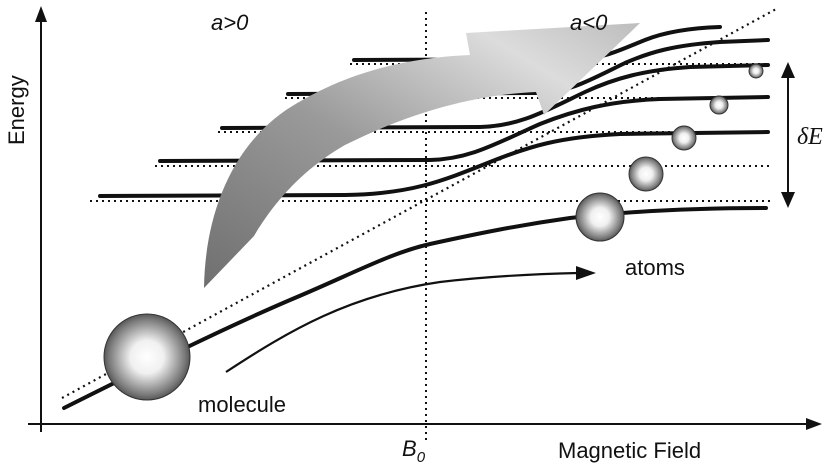 This screenshot has height=469, width=830. What do you see at coordinates (402, 322) in the screenshot?
I see `sweep-arrow-curve` at bounding box center [402, 322].